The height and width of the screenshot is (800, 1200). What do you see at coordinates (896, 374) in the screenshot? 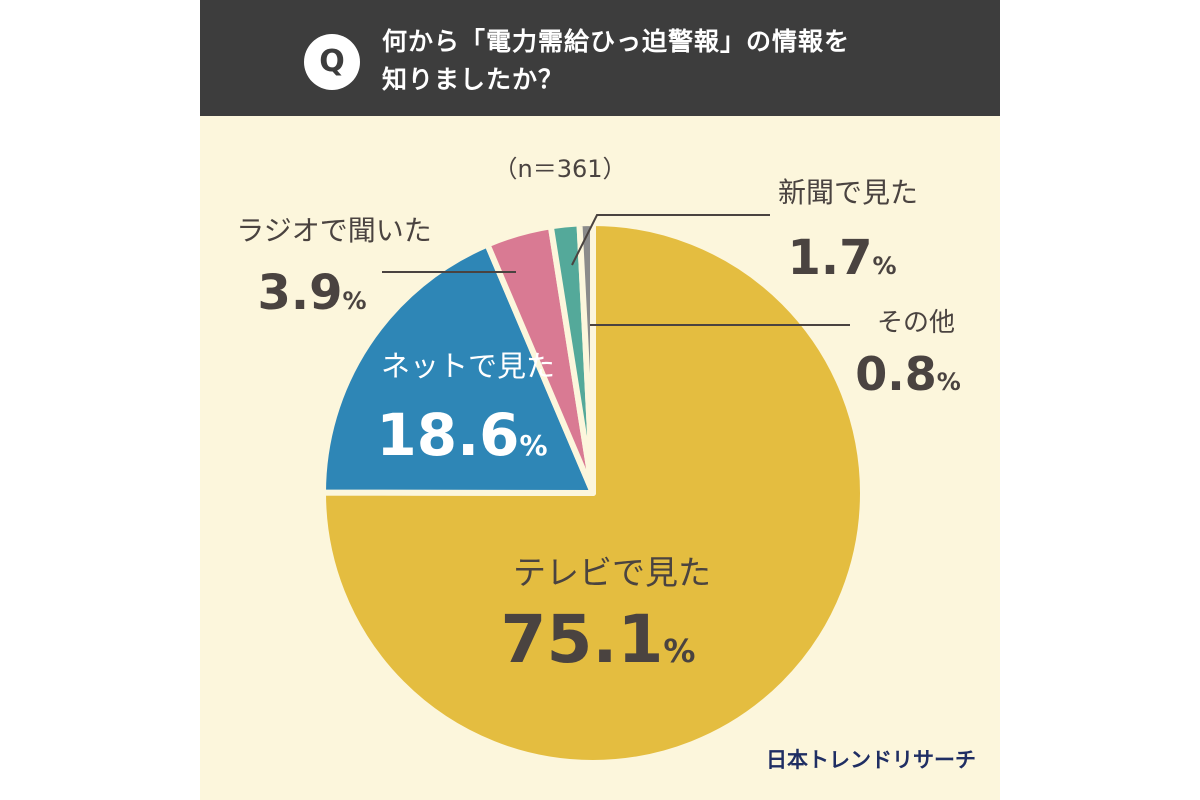
I see `other-value-number: 0.8` at bounding box center [896, 374].